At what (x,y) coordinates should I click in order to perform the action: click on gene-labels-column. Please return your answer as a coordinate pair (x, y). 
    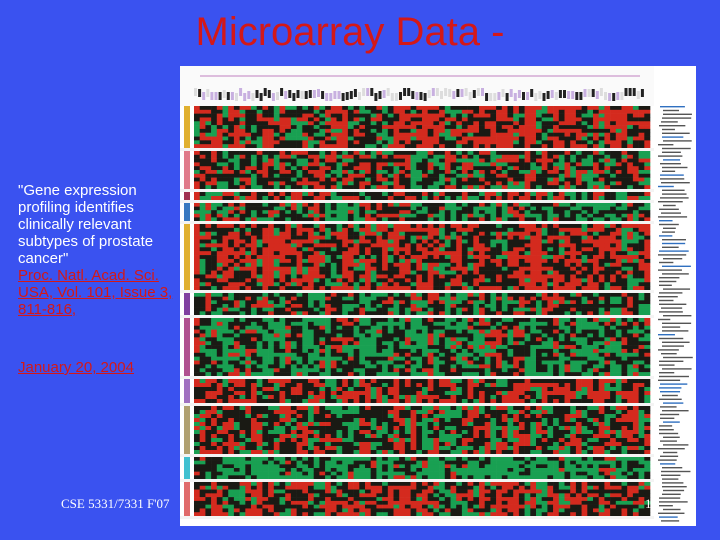
    Looking at the image, I should click on (675, 314).